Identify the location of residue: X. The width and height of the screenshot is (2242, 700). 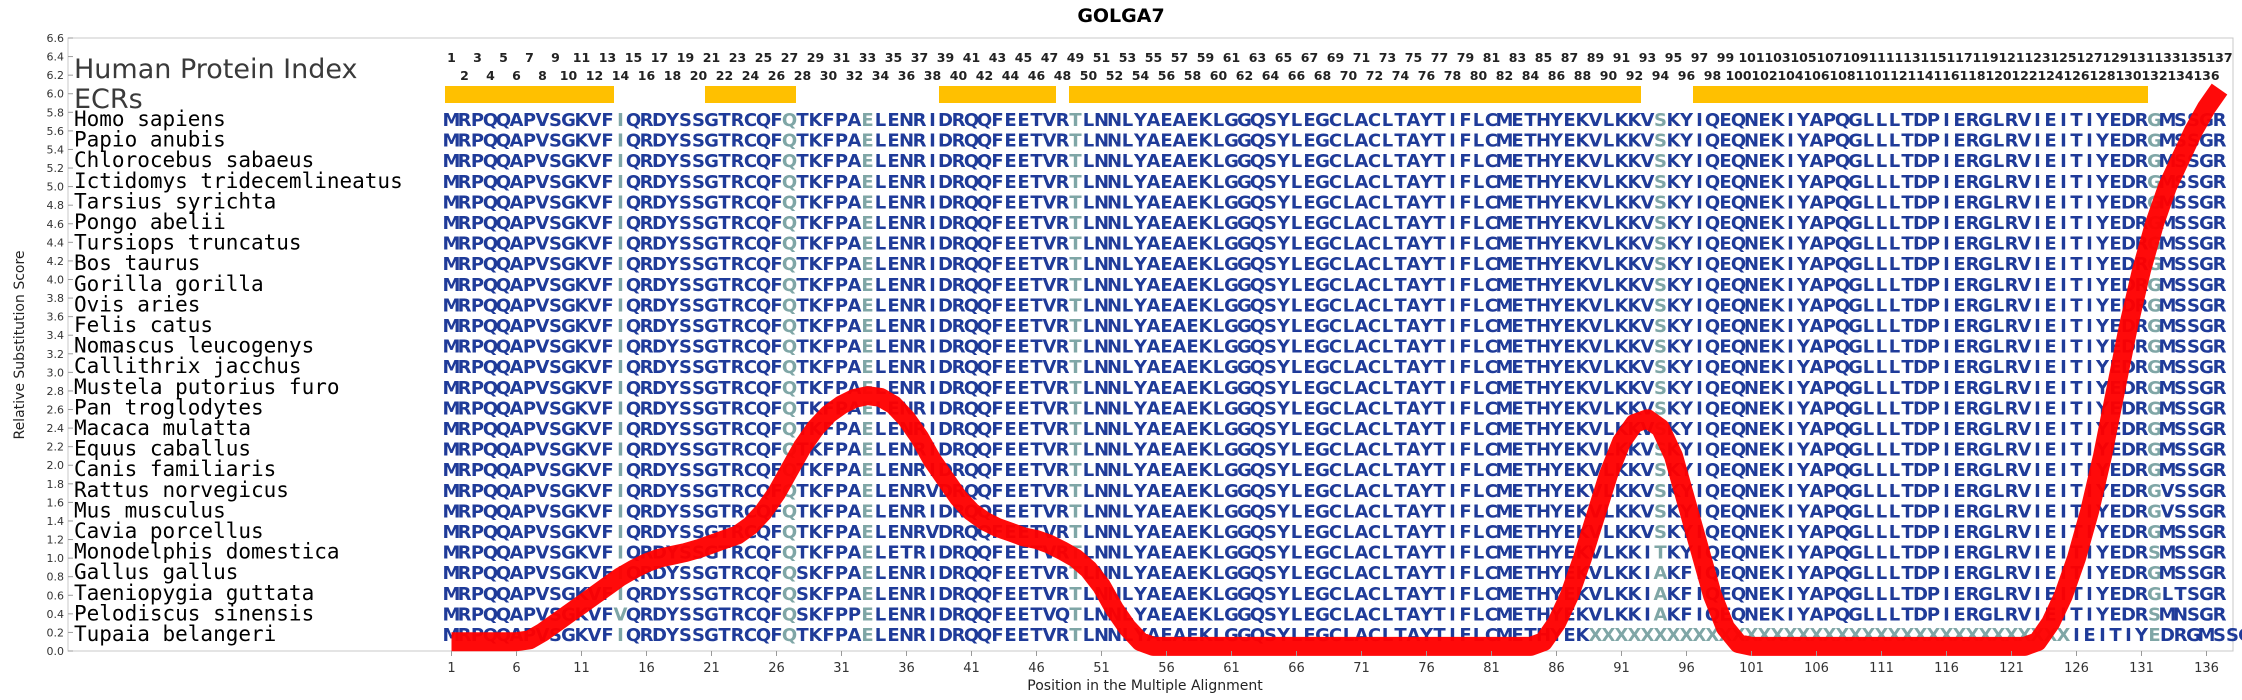
(1648, 635).